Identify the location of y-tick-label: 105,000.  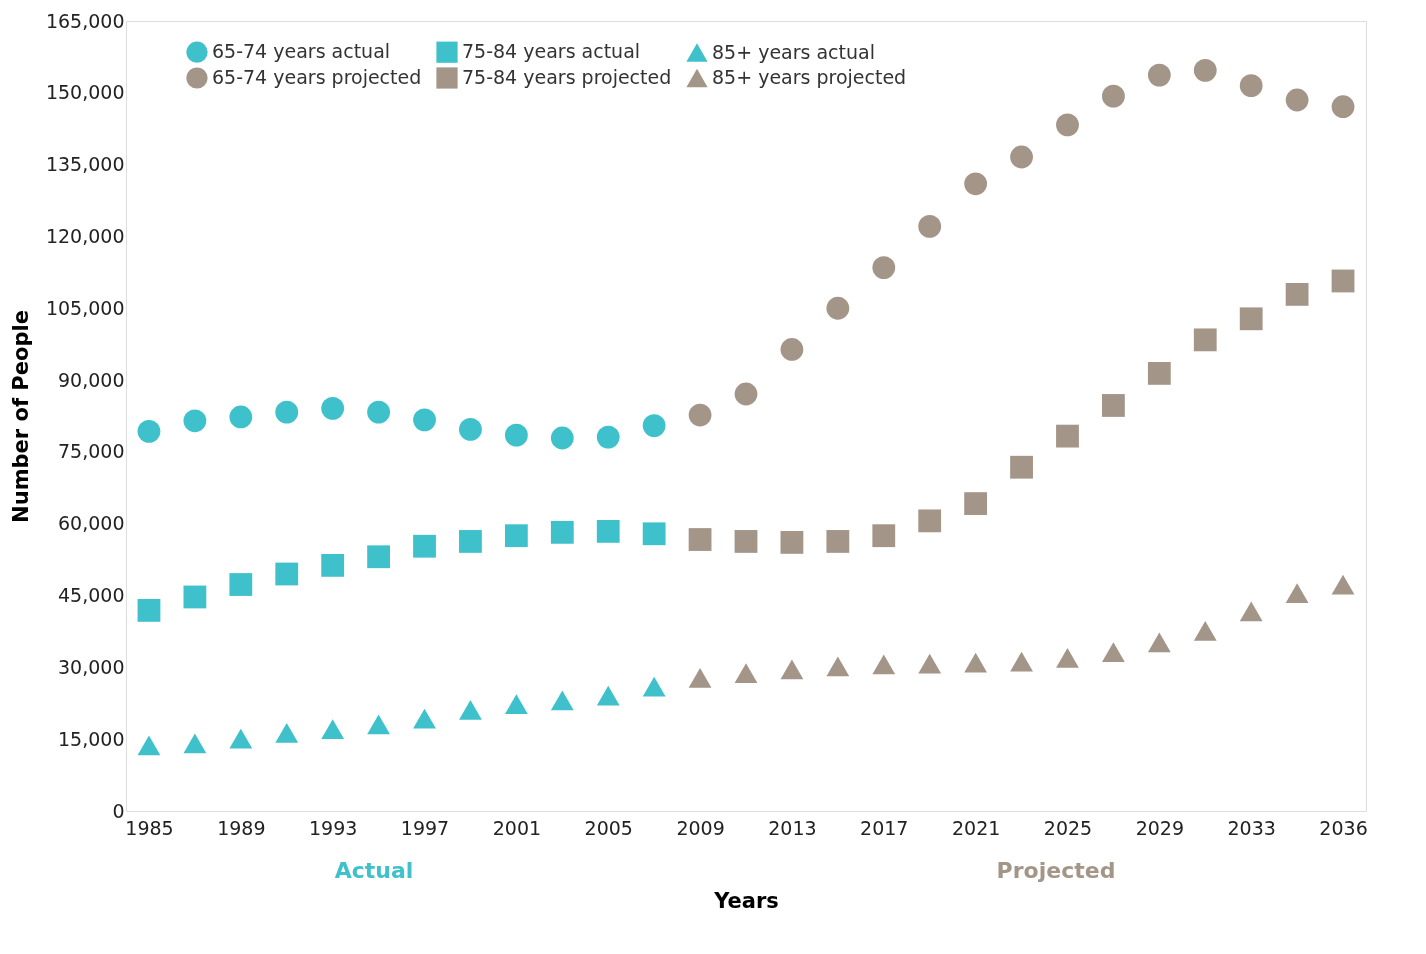
(85, 307).